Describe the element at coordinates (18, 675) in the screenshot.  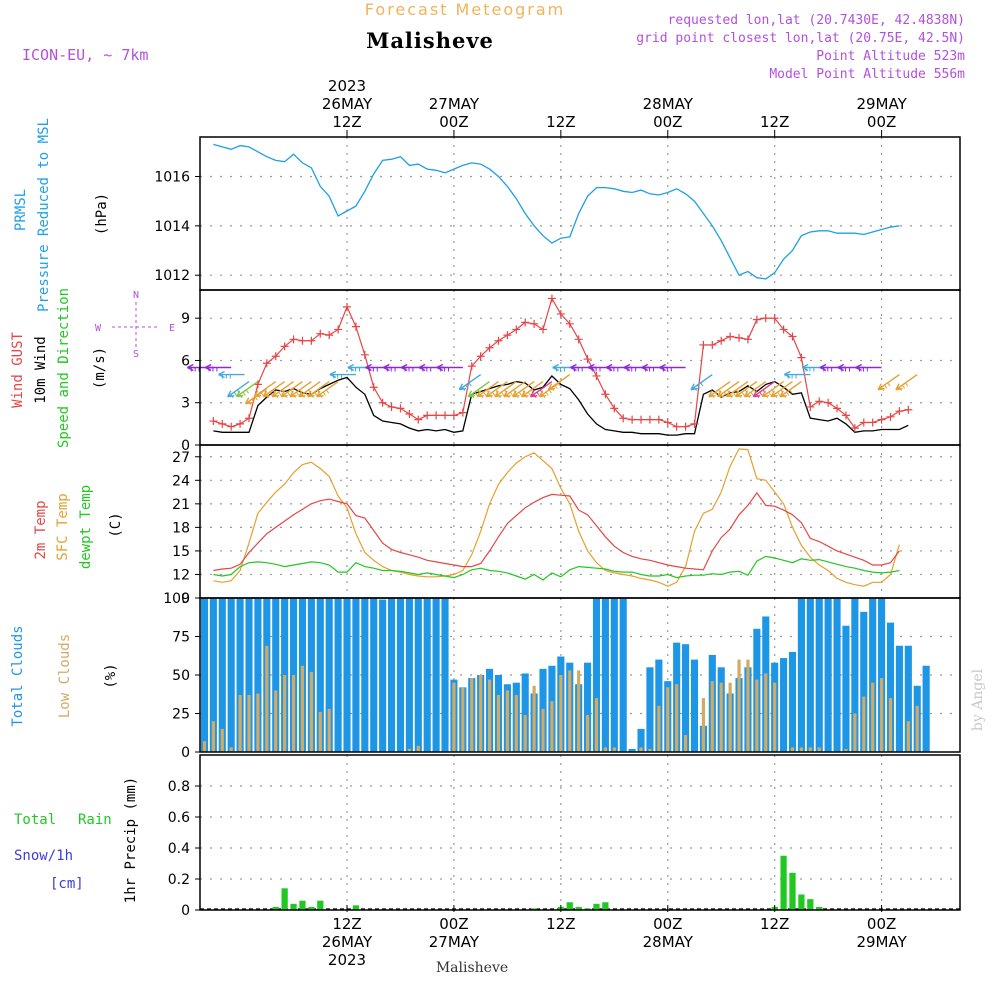
I see `total-clouds-label: Total Clouds` at that location.